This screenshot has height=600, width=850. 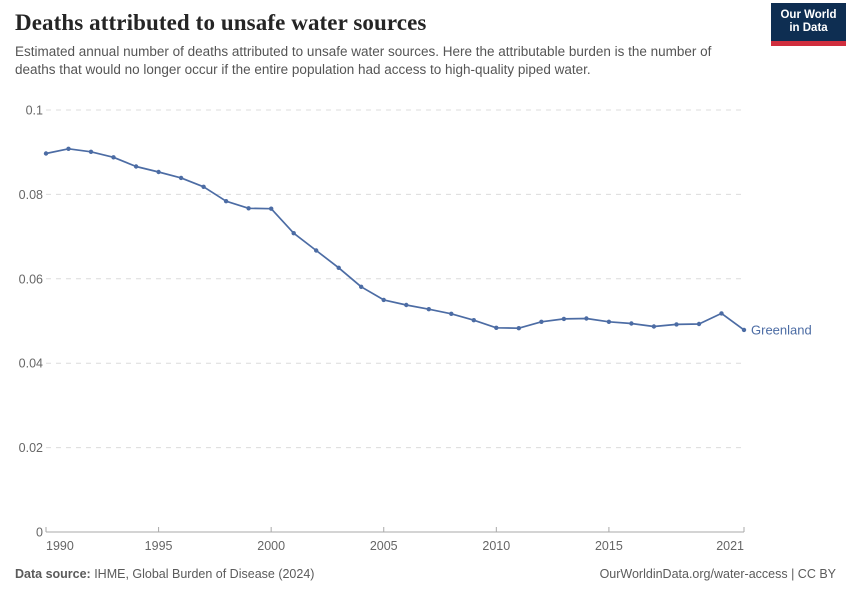 What do you see at coordinates (730, 546) in the screenshot?
I see `x-tick-label: 2021` at bounding box center [730, 546].